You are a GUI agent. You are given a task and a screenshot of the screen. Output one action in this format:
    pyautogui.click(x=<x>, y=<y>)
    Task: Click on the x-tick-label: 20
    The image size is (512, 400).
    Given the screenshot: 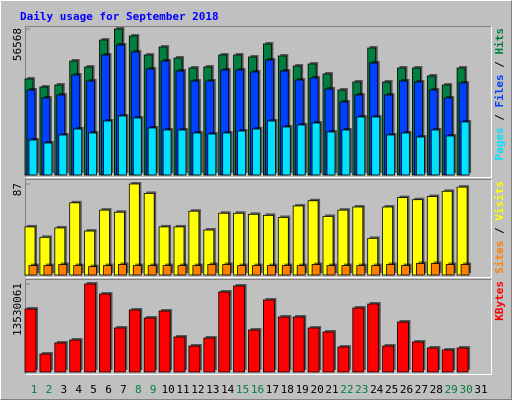 What is the action you would take?
    pyautogui.click(x=316, y=389)
    